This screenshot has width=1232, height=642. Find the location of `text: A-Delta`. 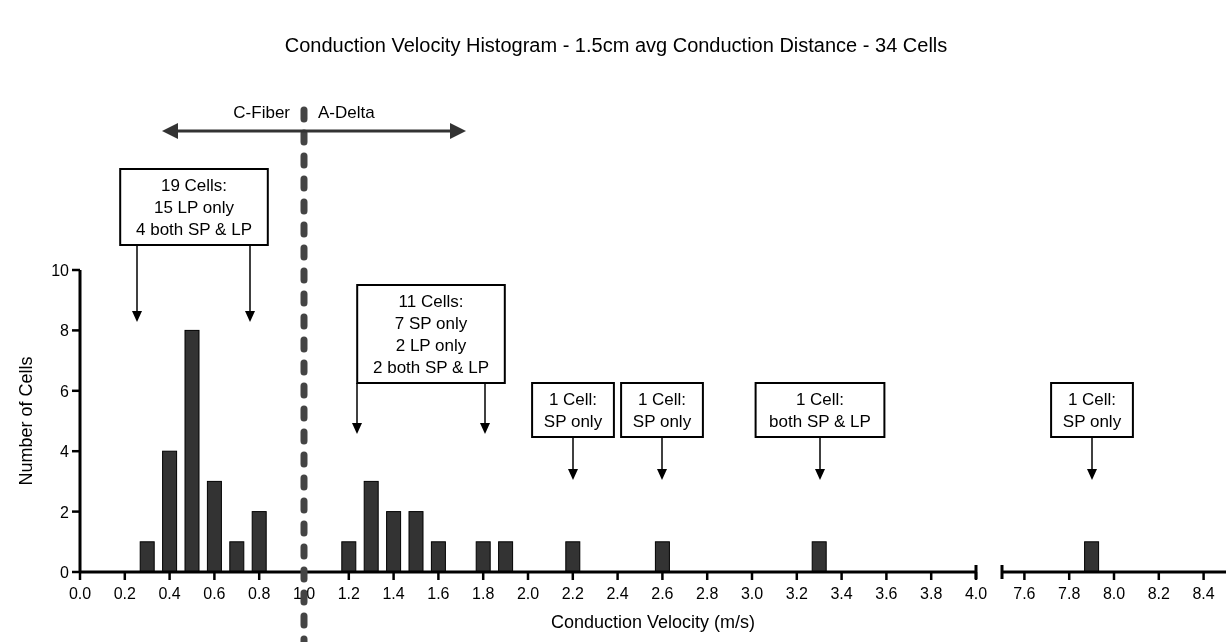

text: A-Delta is located at coordinates (347, 112).